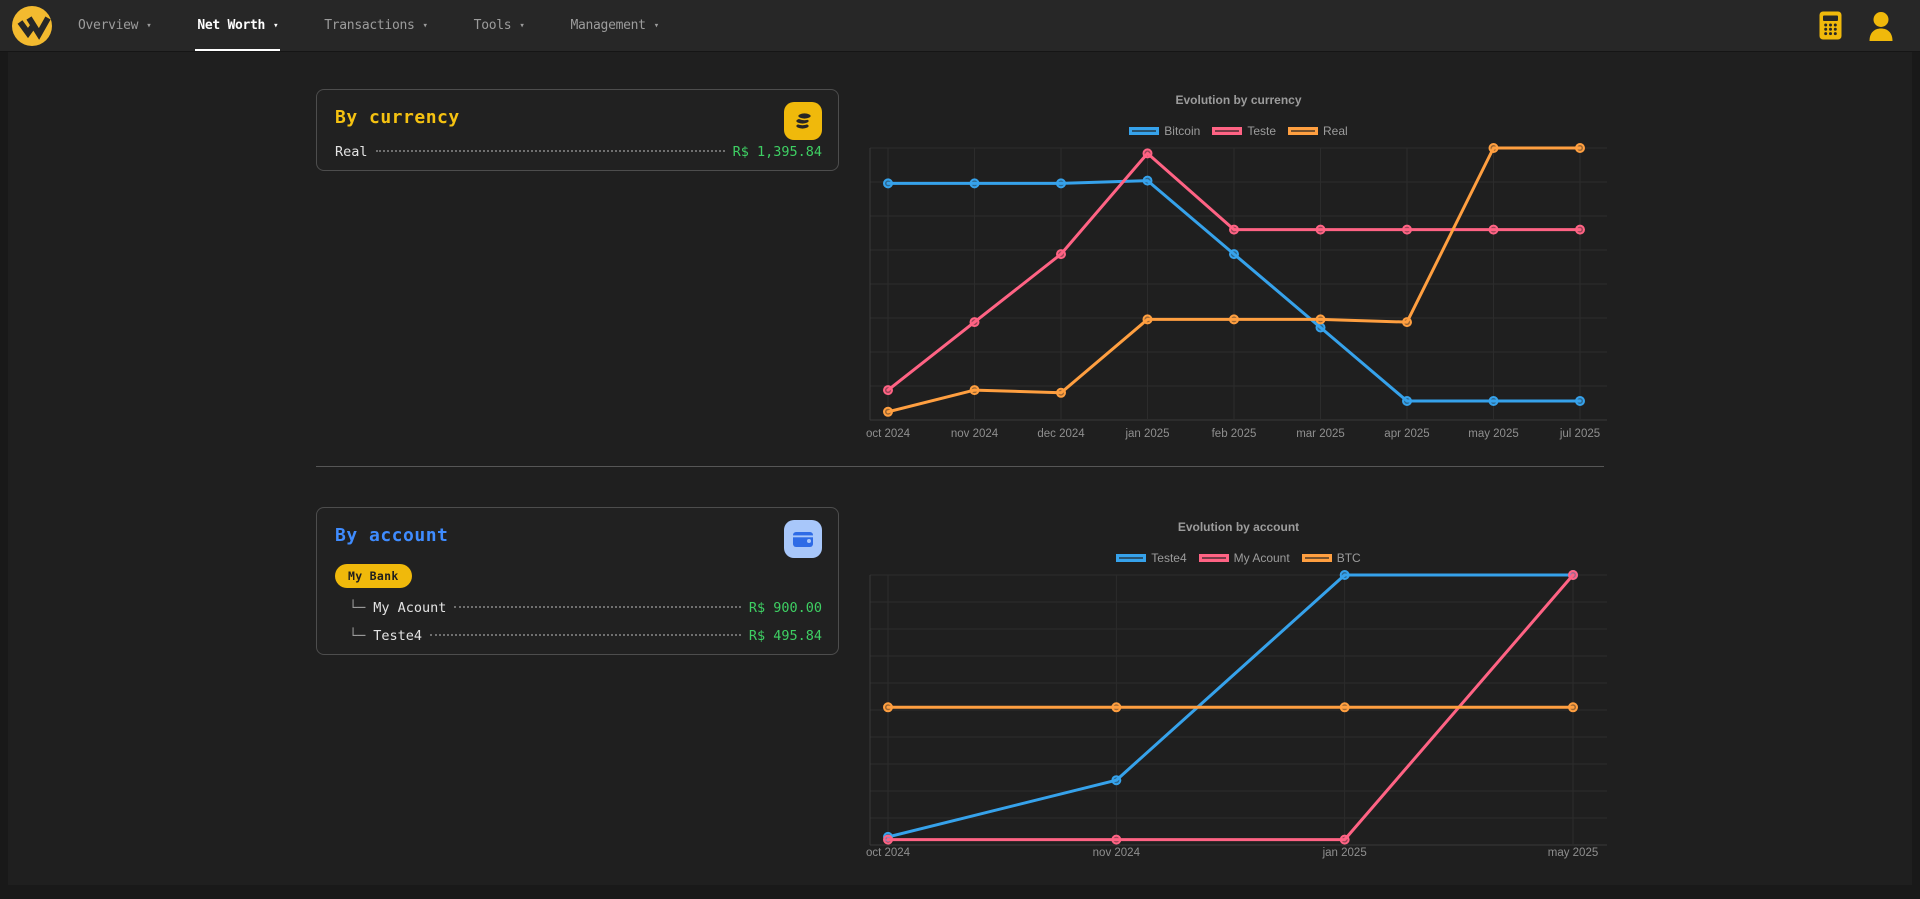  Describe the element at coordinates (398, 636) in the screenshot. I see `account-label: Teste4` at that location.